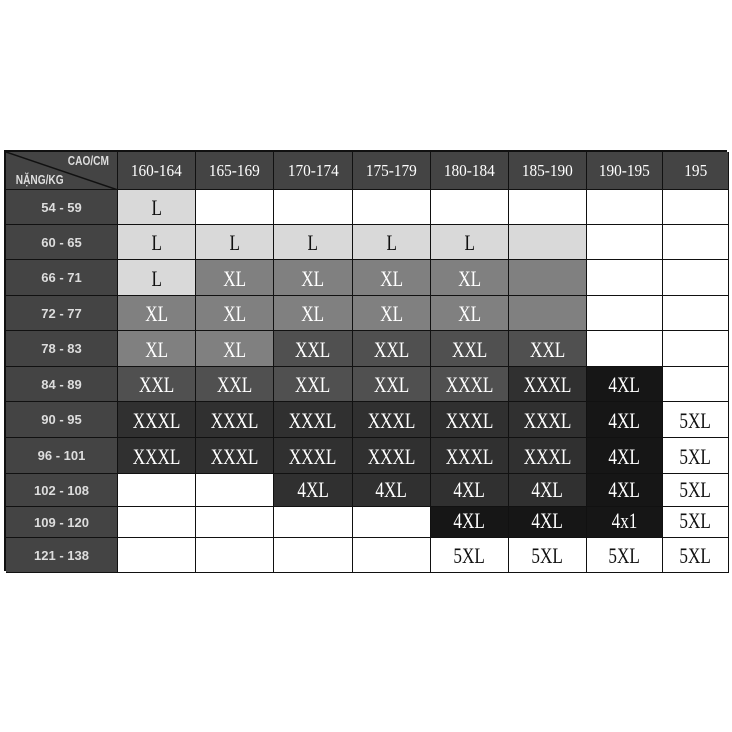 The width and height of the screenshot is (732, 732). I want to click on column-header-label: 180-184, so click(469, 170).